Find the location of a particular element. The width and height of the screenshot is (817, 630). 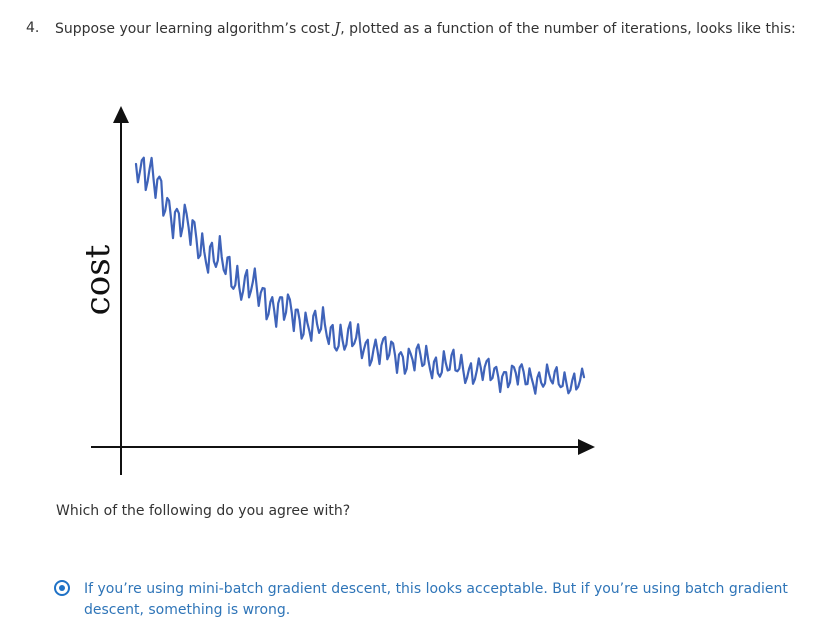

radio-selected-icon is located at coordinates (62, 588).